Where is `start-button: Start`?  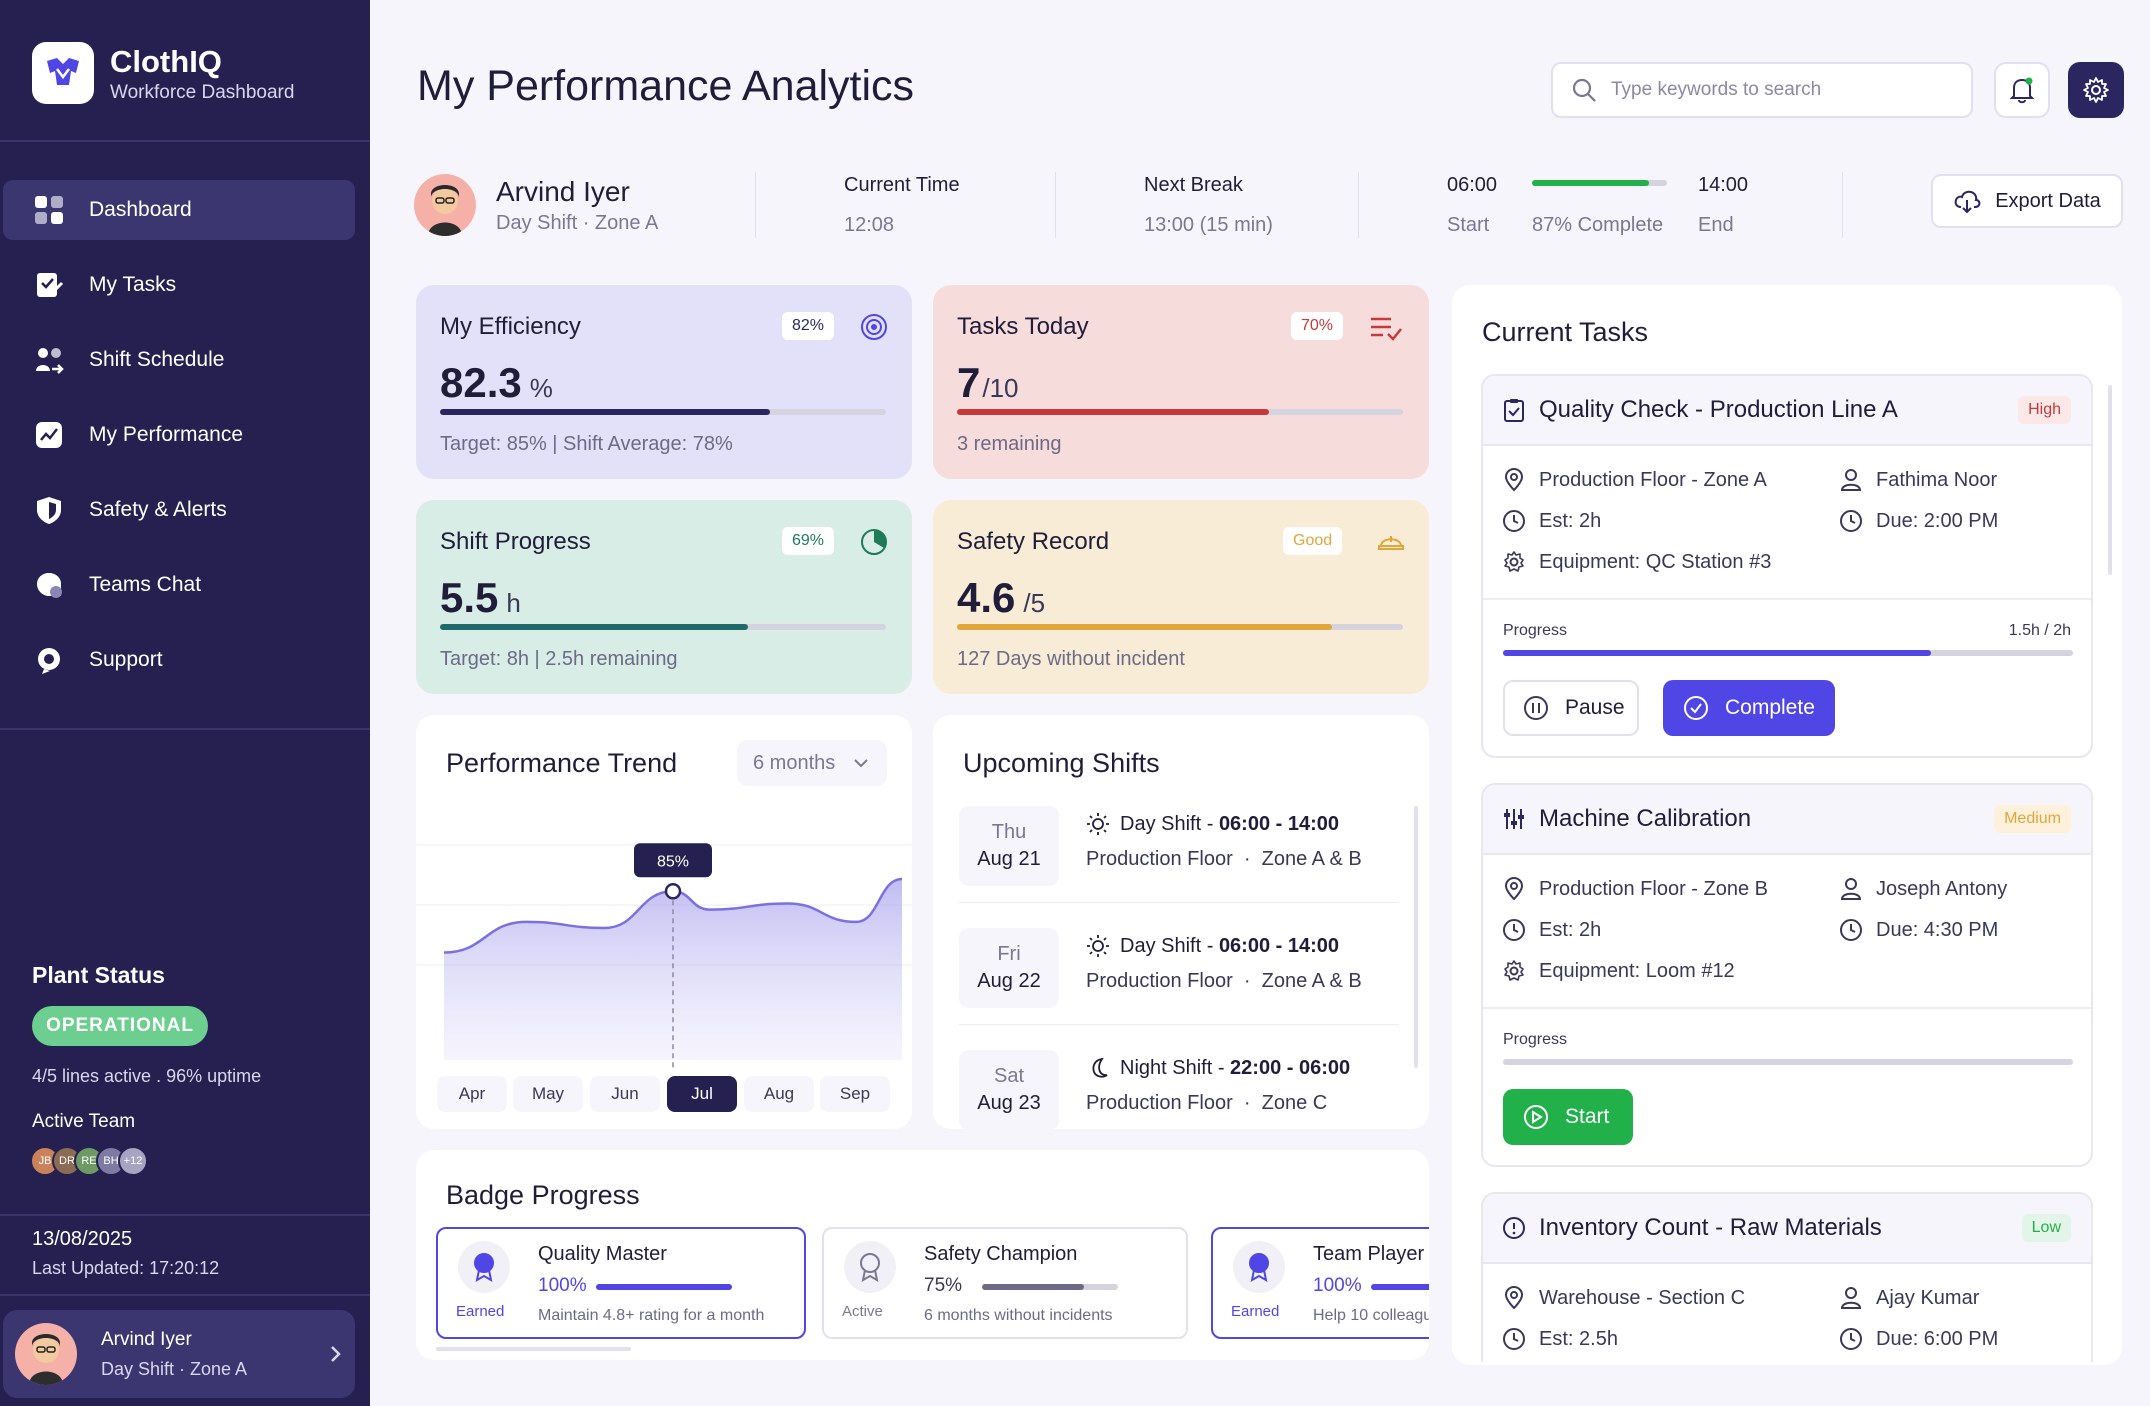 start-button: Start is located at coordinates (1568, 1117).